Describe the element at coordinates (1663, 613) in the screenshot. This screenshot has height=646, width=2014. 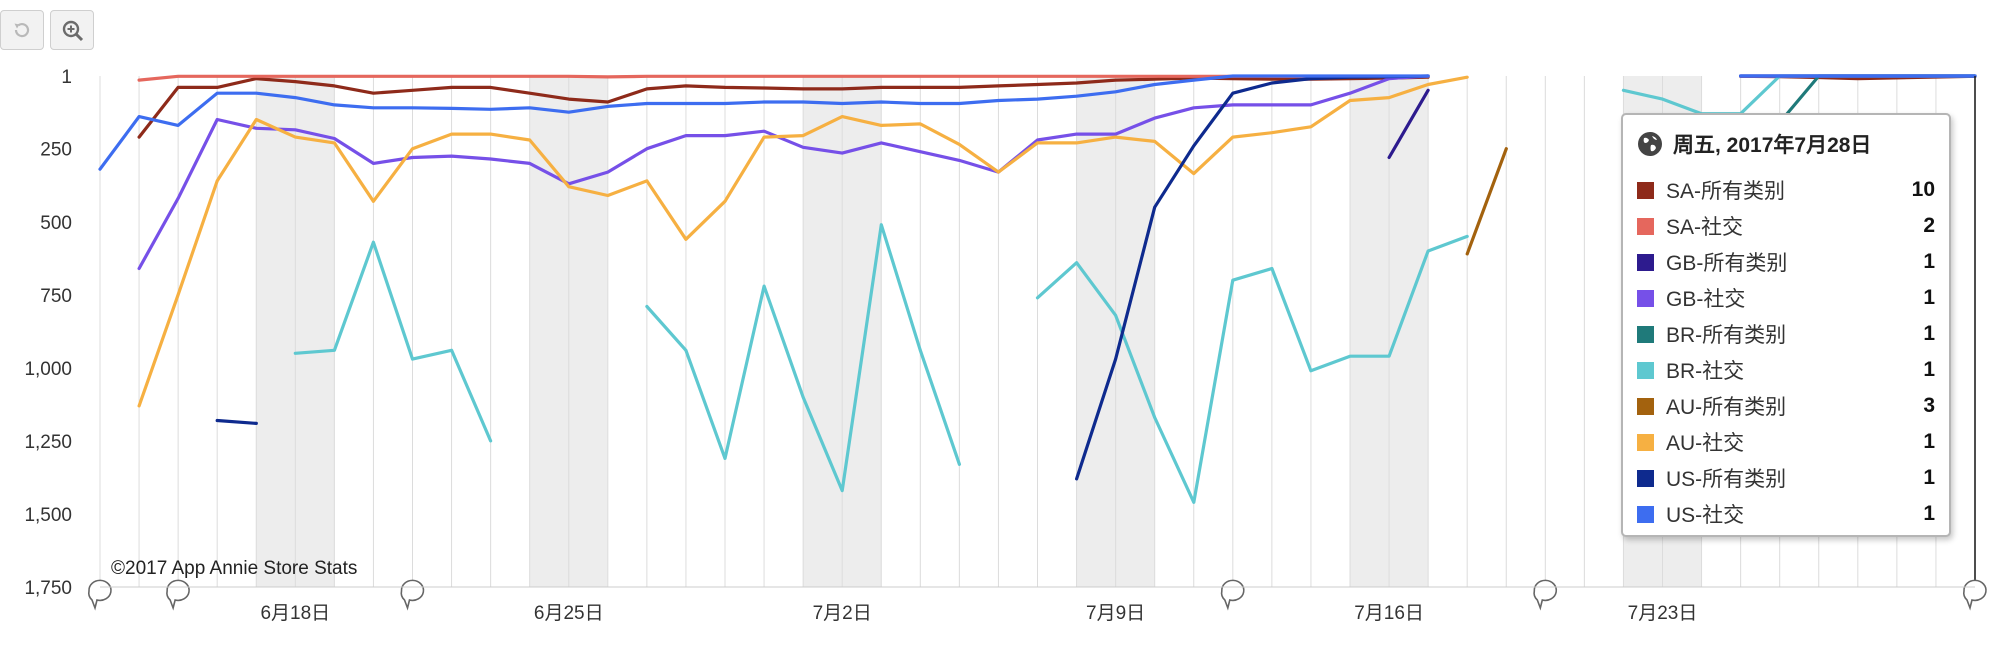
I see `x-tick-label: 7月23日` at that location.